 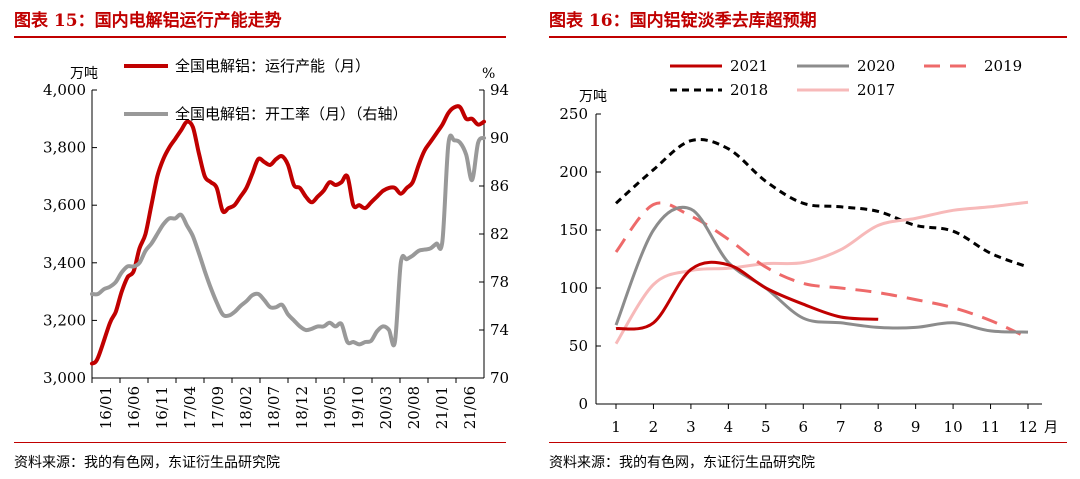 I want to click on right-x-axis-label: 月, so click(x=1051, y=428).